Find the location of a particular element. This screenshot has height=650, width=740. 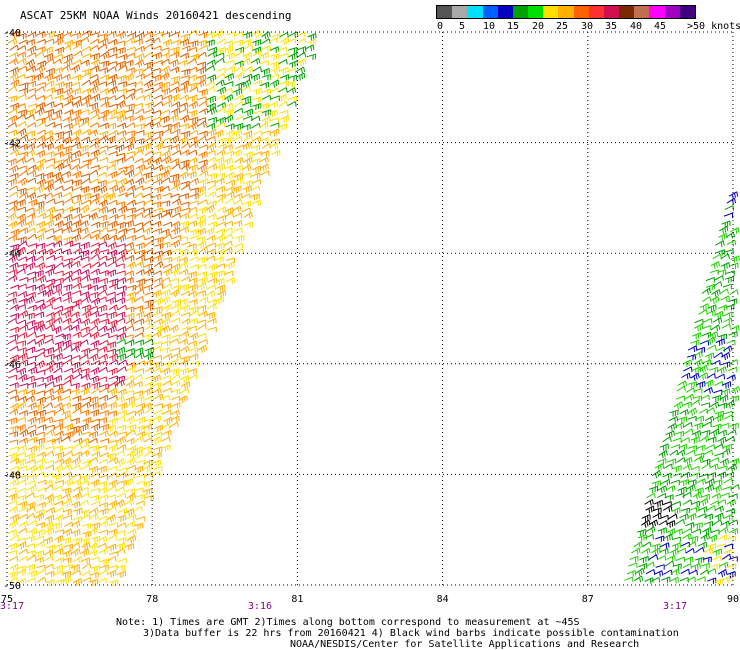

scale-label: 10 is located at coordinates (489, 26).